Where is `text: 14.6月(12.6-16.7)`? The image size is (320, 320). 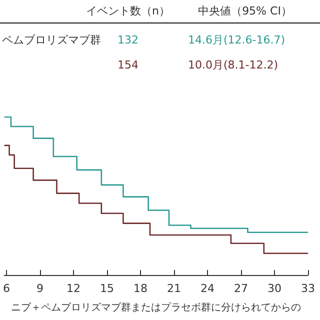 text: 14.6月(12.6-16.7) is located at coordinates (237, 40).